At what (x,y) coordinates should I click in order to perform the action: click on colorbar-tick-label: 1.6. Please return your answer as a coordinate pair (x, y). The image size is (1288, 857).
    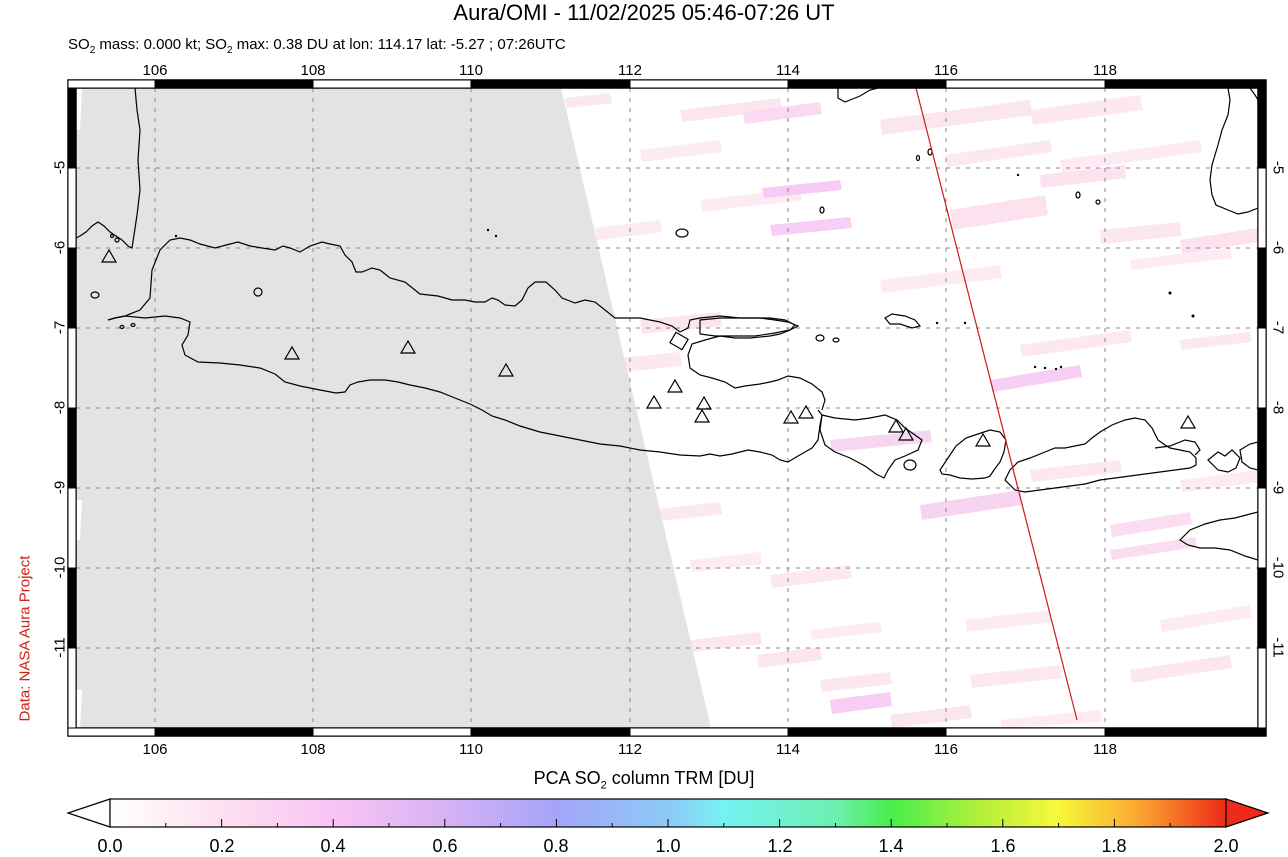
    Looking at the image, I should click on (1003, 846).